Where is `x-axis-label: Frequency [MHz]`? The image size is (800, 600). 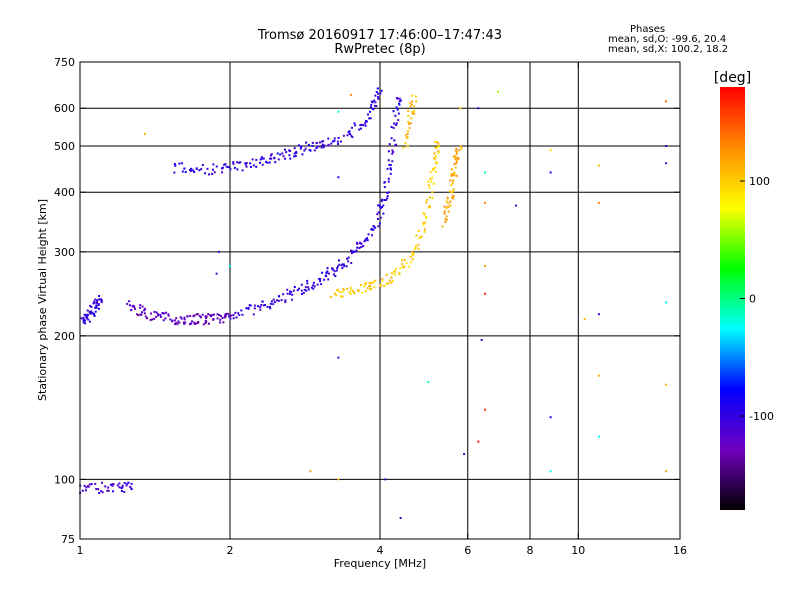
x-axis-label: Frequency [MHz] is located at coordinates (380, 563).